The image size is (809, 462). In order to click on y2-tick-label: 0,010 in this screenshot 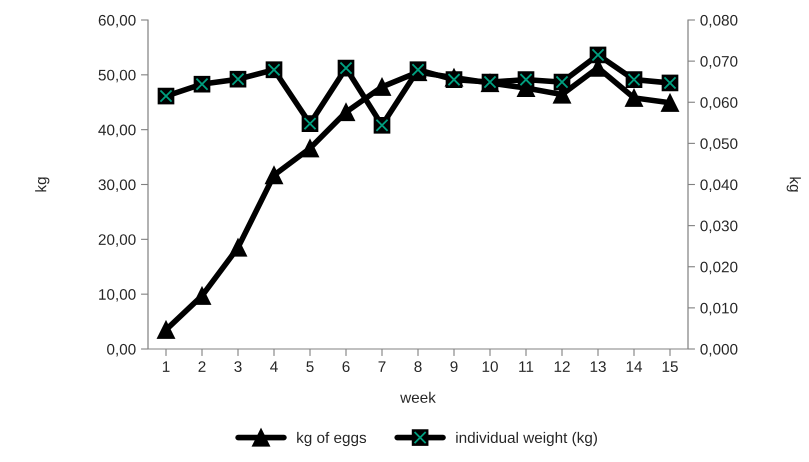, I will do `click(719, 309)`.